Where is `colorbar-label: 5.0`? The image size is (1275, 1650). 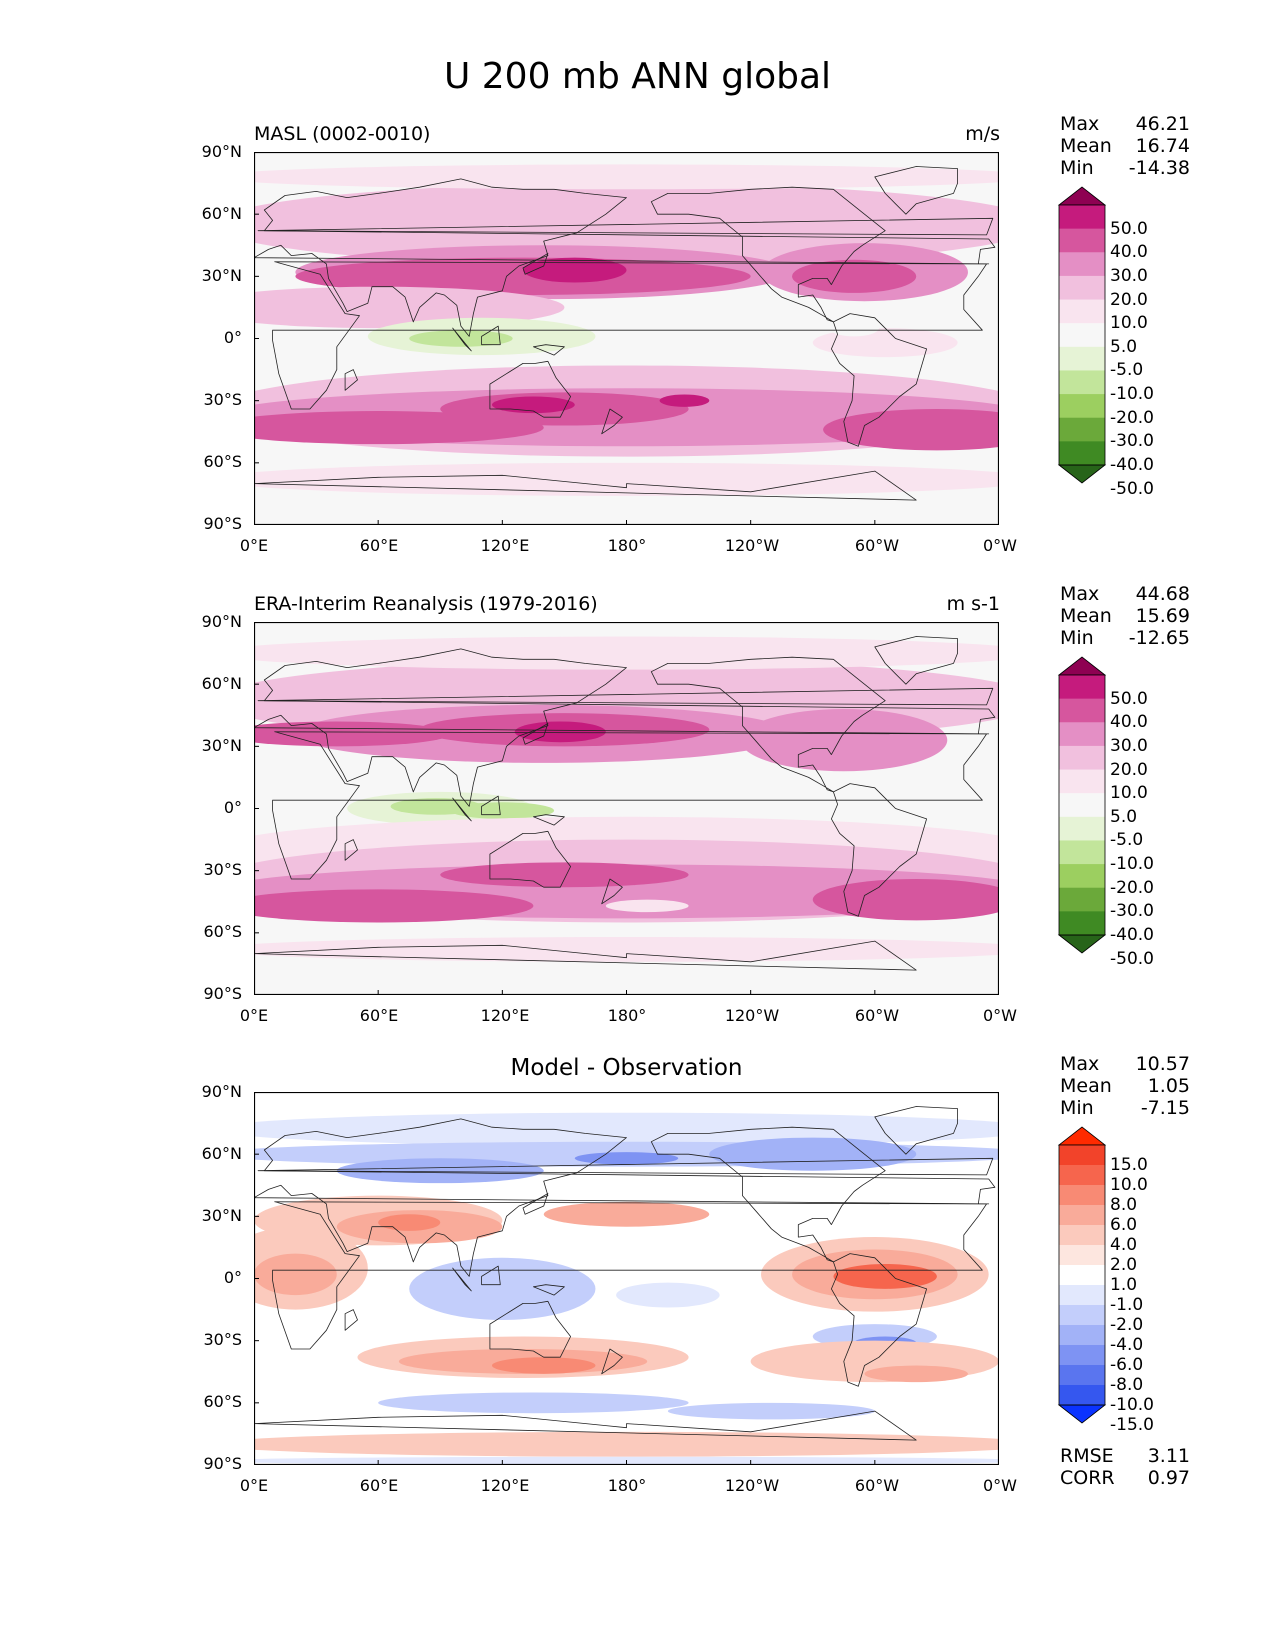 colorbar-label: 5.0 is located at coordinates (1124, 816).